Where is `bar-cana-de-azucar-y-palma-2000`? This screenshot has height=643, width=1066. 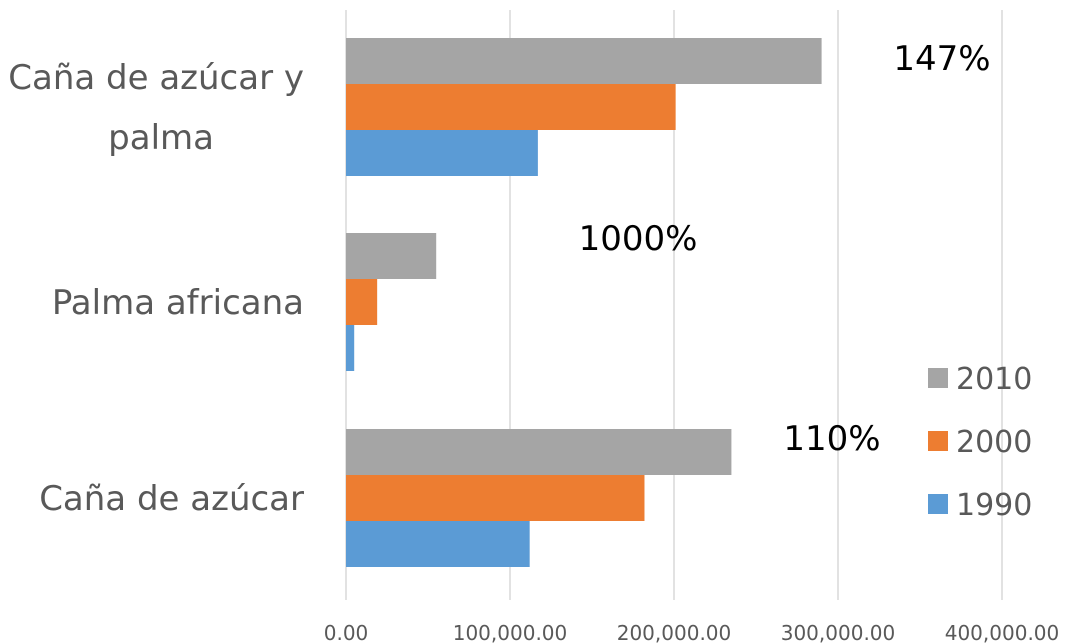 bar-cana-de-azucar-y-palma-2000 is located at coordinates (511, 107).